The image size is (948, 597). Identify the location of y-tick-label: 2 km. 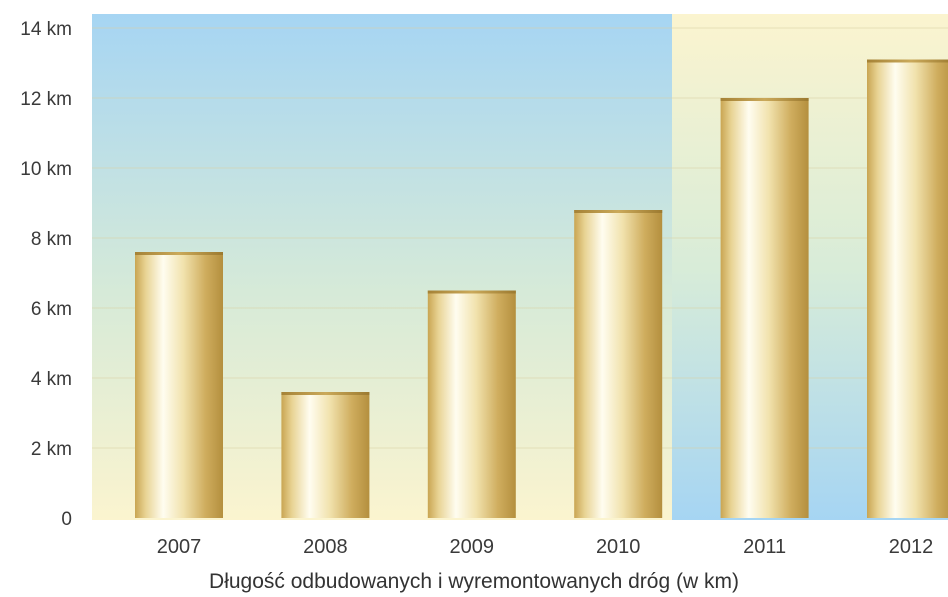
(51, 449).